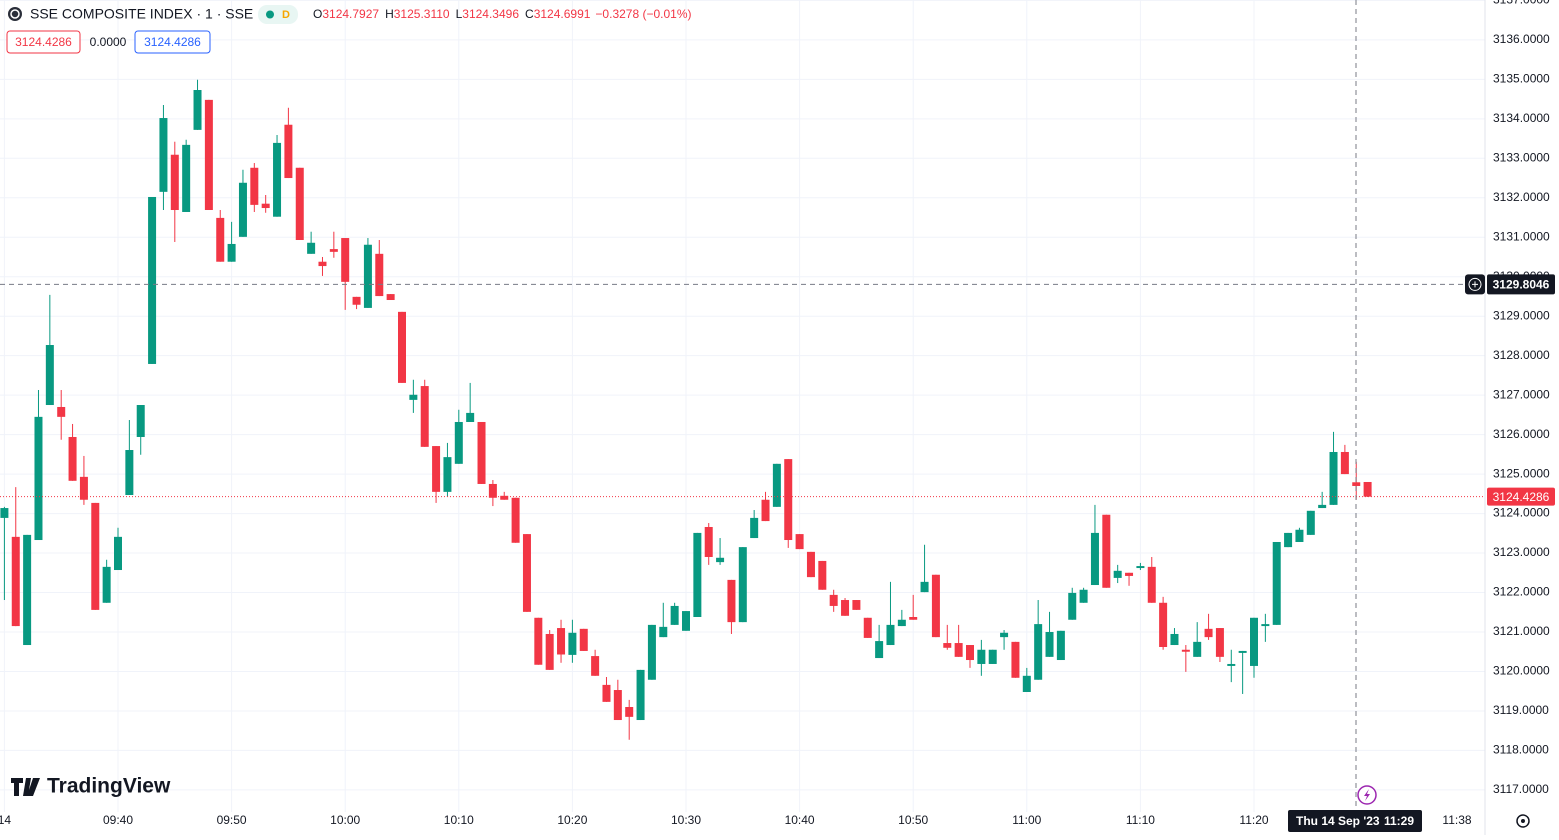 The image size is (1559, 840). Describe the element at coordinates (1521, 157) in the screenshot. I see `y-tick-label: 3133.0000` at that location.